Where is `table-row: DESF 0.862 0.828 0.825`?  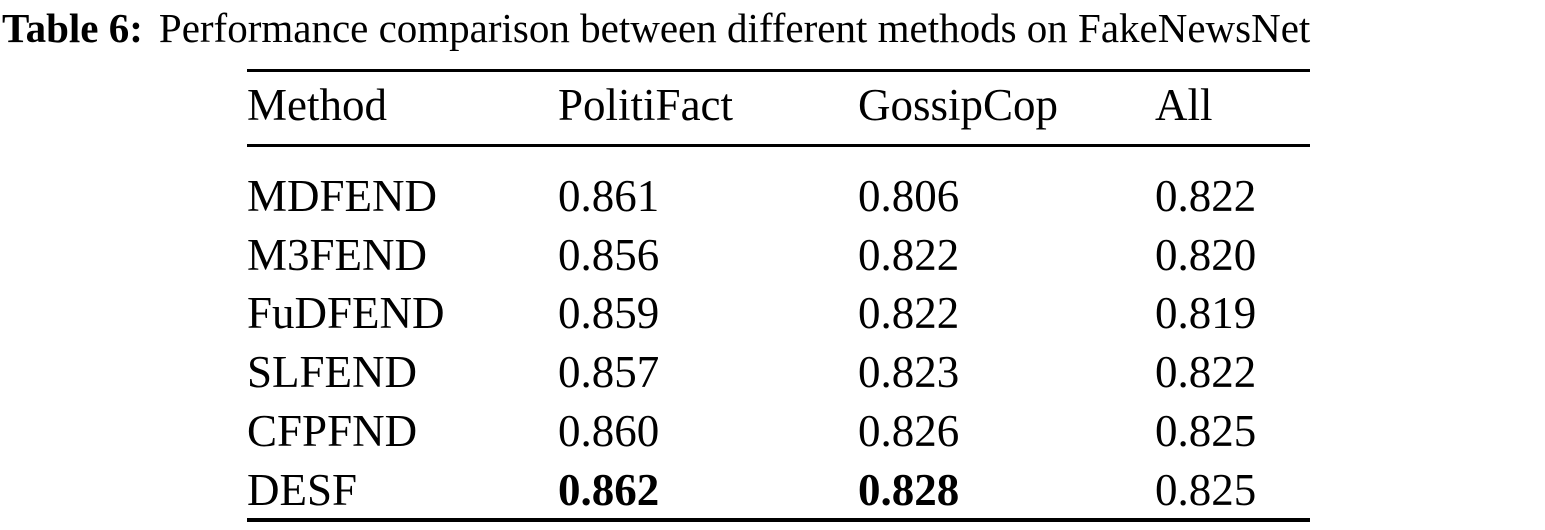 table-row: DESF 0.862 0.828 0.825 is located at coordinates (778, 490).